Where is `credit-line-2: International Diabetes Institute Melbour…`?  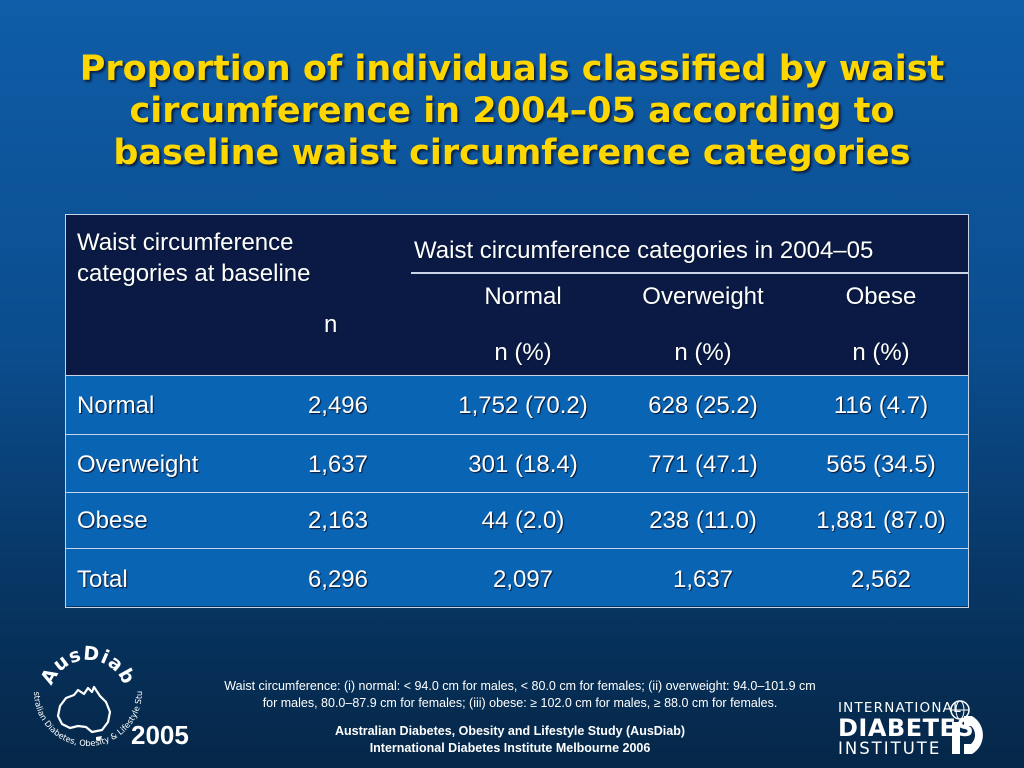
credit-line-2: International Diabetes Institute Melbour… is located at coordinates (510, 748).